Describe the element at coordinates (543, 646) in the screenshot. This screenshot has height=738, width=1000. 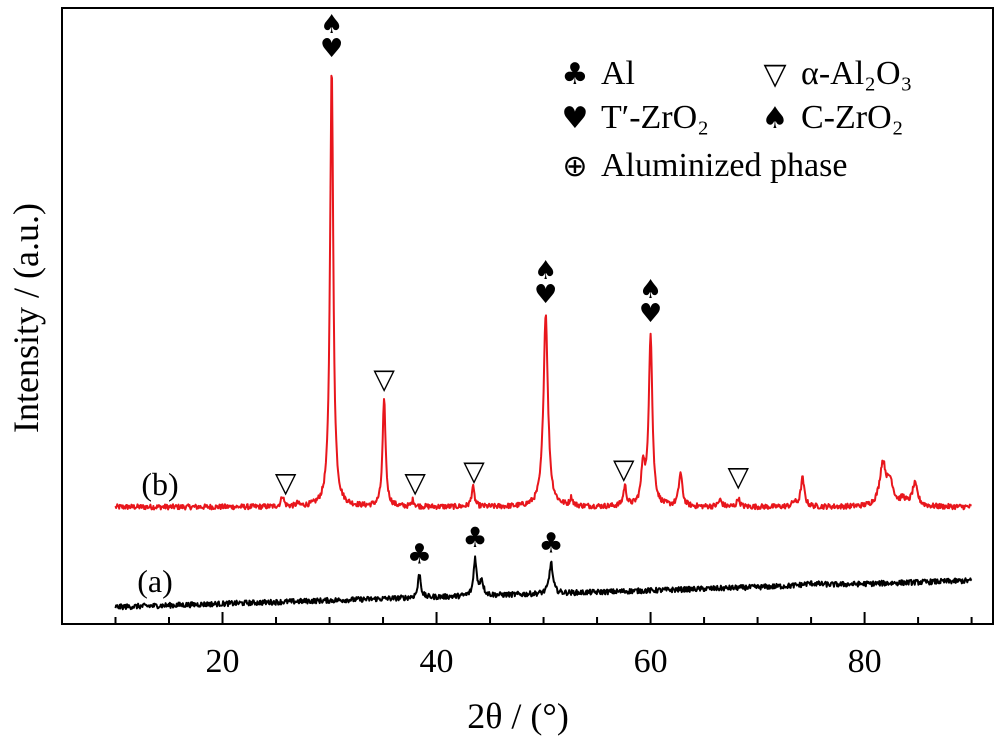
I see `x-axis-ticks: 20 40 60 80` at that location.